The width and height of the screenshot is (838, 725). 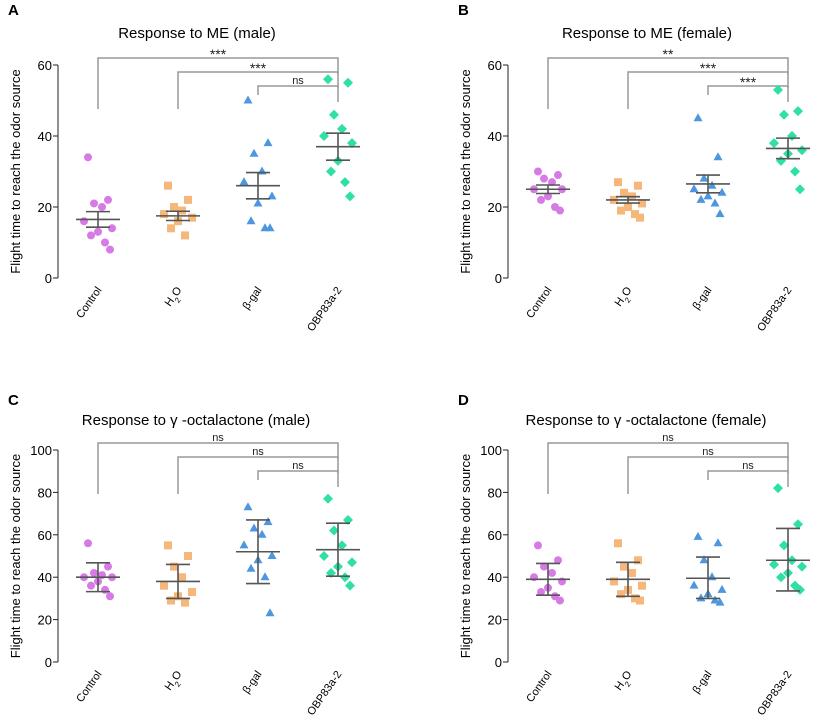 What do you see at coordinates (197, 33) in the screenshot?
I see `chart-title: Response to ME (male)` at bounding box center [197, 33].